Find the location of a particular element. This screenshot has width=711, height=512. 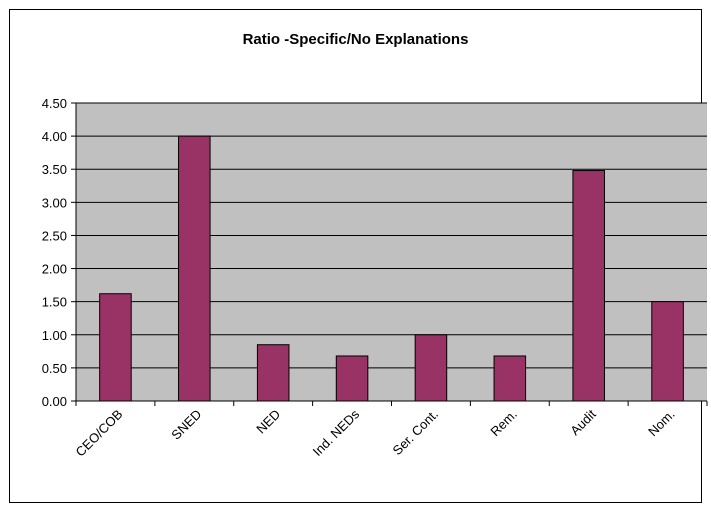

y-tick-label: 4.50 is located at coordinates (54, 103).